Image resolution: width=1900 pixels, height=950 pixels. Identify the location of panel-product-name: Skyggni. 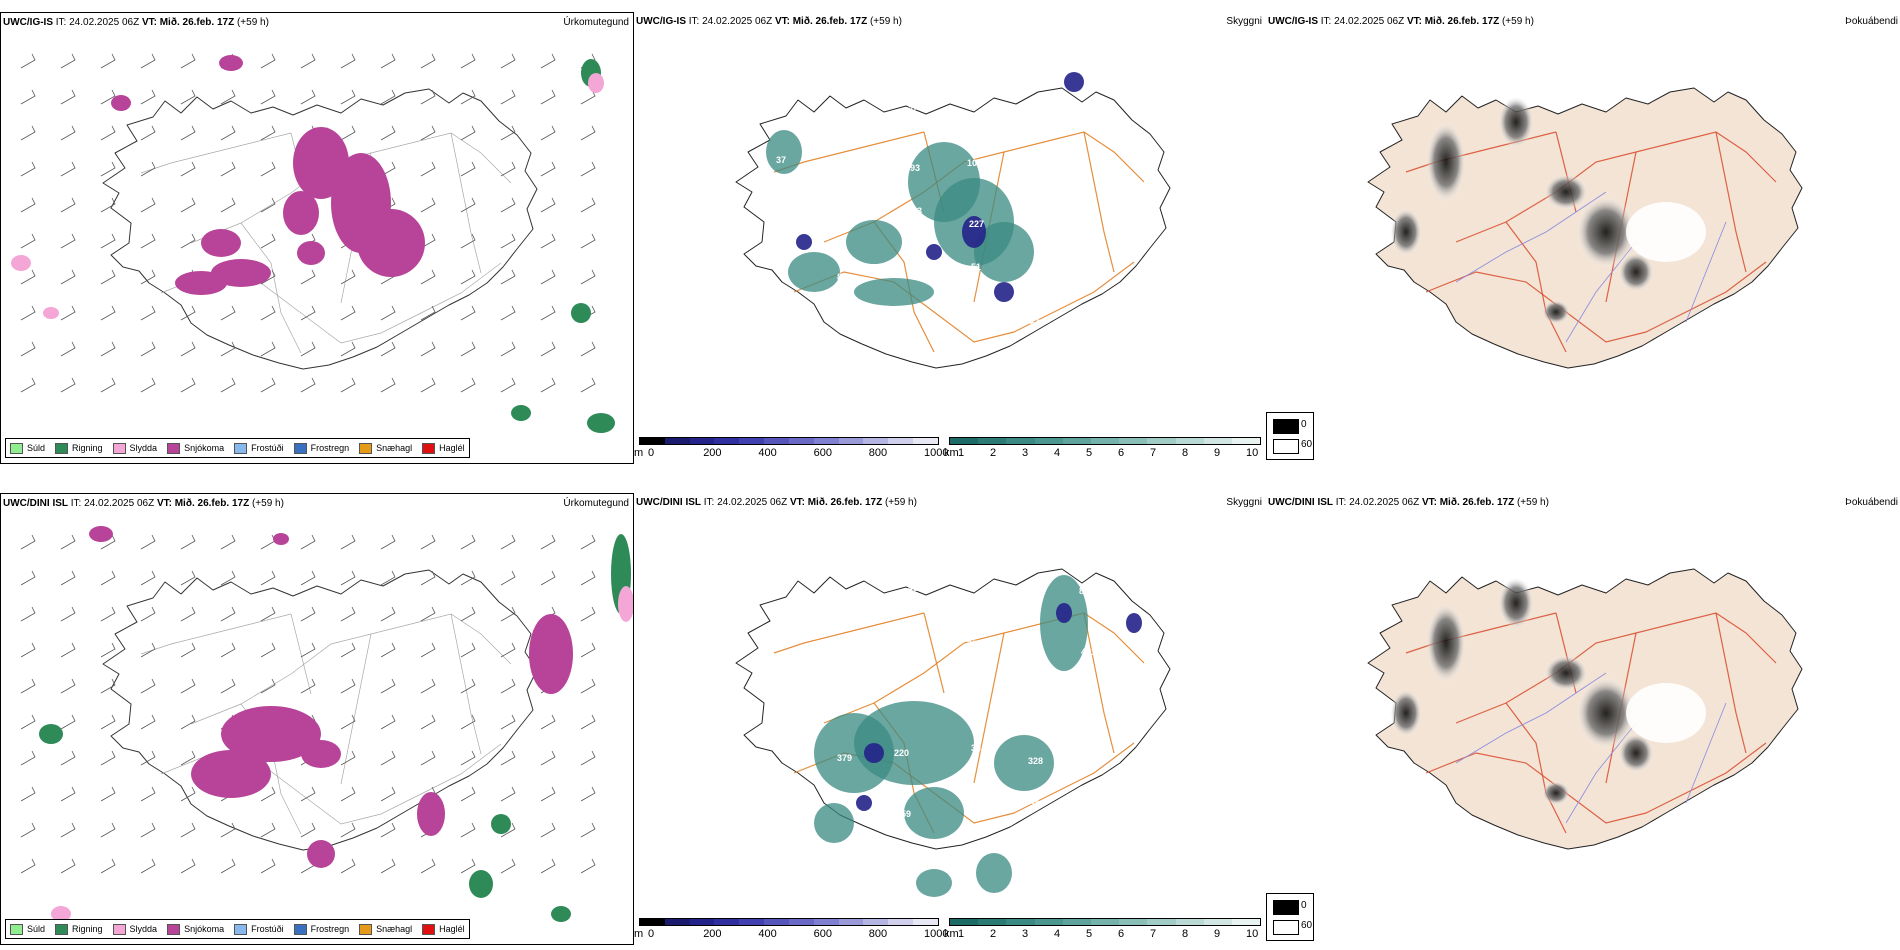
(1244, 502).